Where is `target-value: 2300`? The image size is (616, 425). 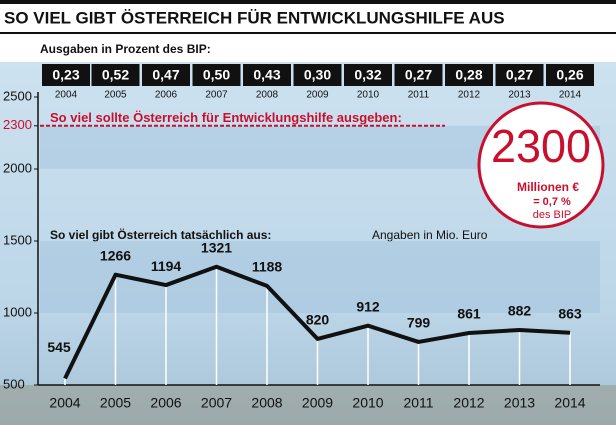 target-value: 2300 is located at coordinates (541, 146).